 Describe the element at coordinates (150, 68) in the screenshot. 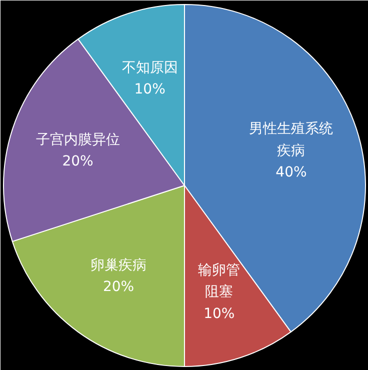

I see `slice-label: 不知原因` at that location.